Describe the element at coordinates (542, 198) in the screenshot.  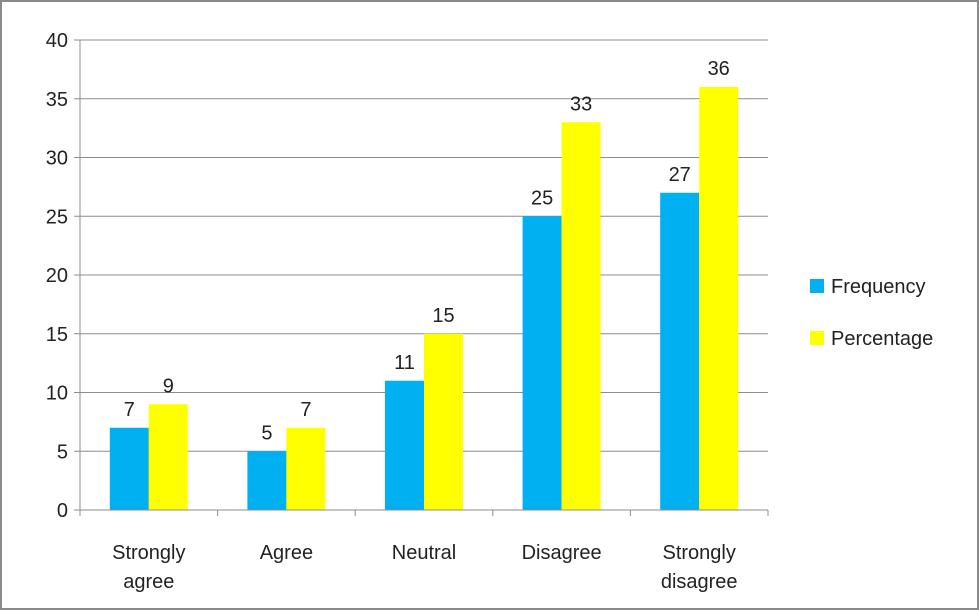
I see `data-label-frequency-3: 25` at that location.